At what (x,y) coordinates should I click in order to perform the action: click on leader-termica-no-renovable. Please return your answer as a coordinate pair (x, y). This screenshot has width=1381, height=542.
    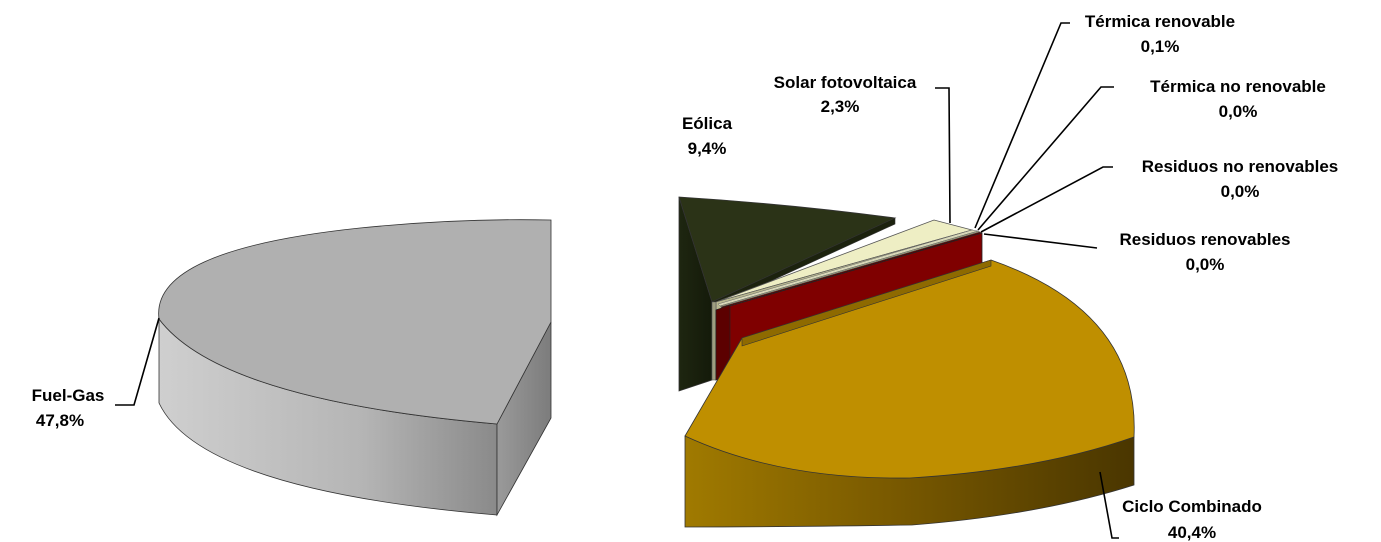
    Looking at the image, I should click on (1045, 158).